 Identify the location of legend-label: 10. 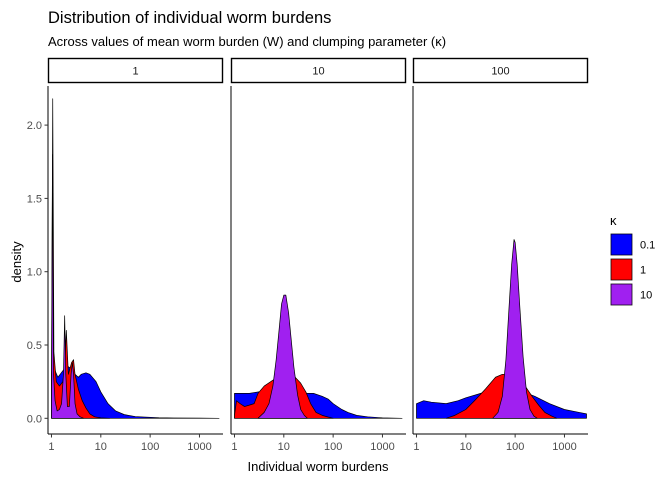
(646, 296).